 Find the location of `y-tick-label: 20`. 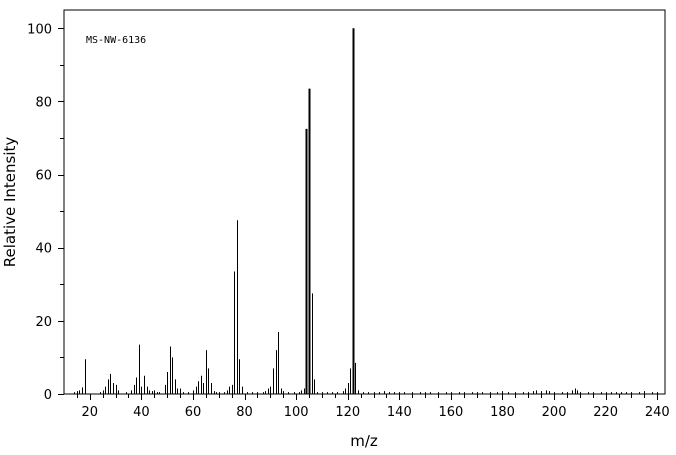

y-tick-label: 20 is located at coordinates (43, 322).